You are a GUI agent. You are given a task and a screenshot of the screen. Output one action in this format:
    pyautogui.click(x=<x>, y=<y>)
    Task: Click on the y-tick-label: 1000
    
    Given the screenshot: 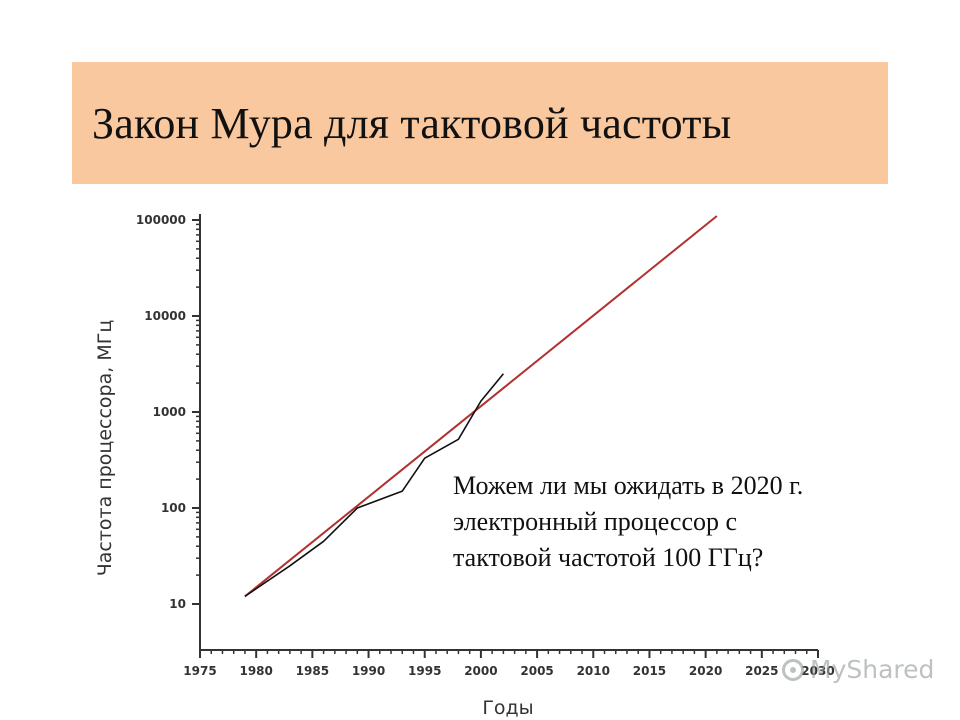 What is the action you would take?
    pyautogui.click(x=169, y=412)
    